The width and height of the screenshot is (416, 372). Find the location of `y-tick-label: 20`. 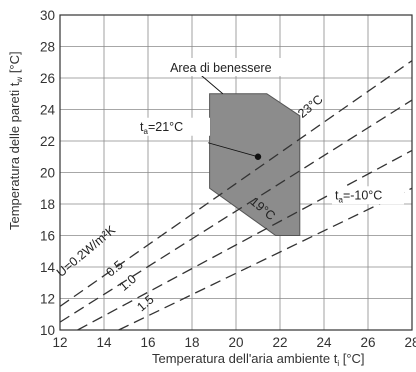

y-tick-label: 20 is located at coordinates (47, 173).